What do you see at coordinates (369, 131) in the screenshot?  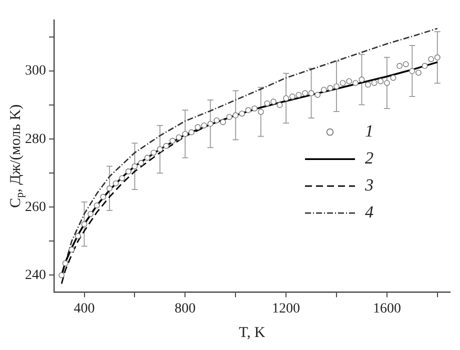 I see `legend-label: 1` at bounding box center [369, 131].